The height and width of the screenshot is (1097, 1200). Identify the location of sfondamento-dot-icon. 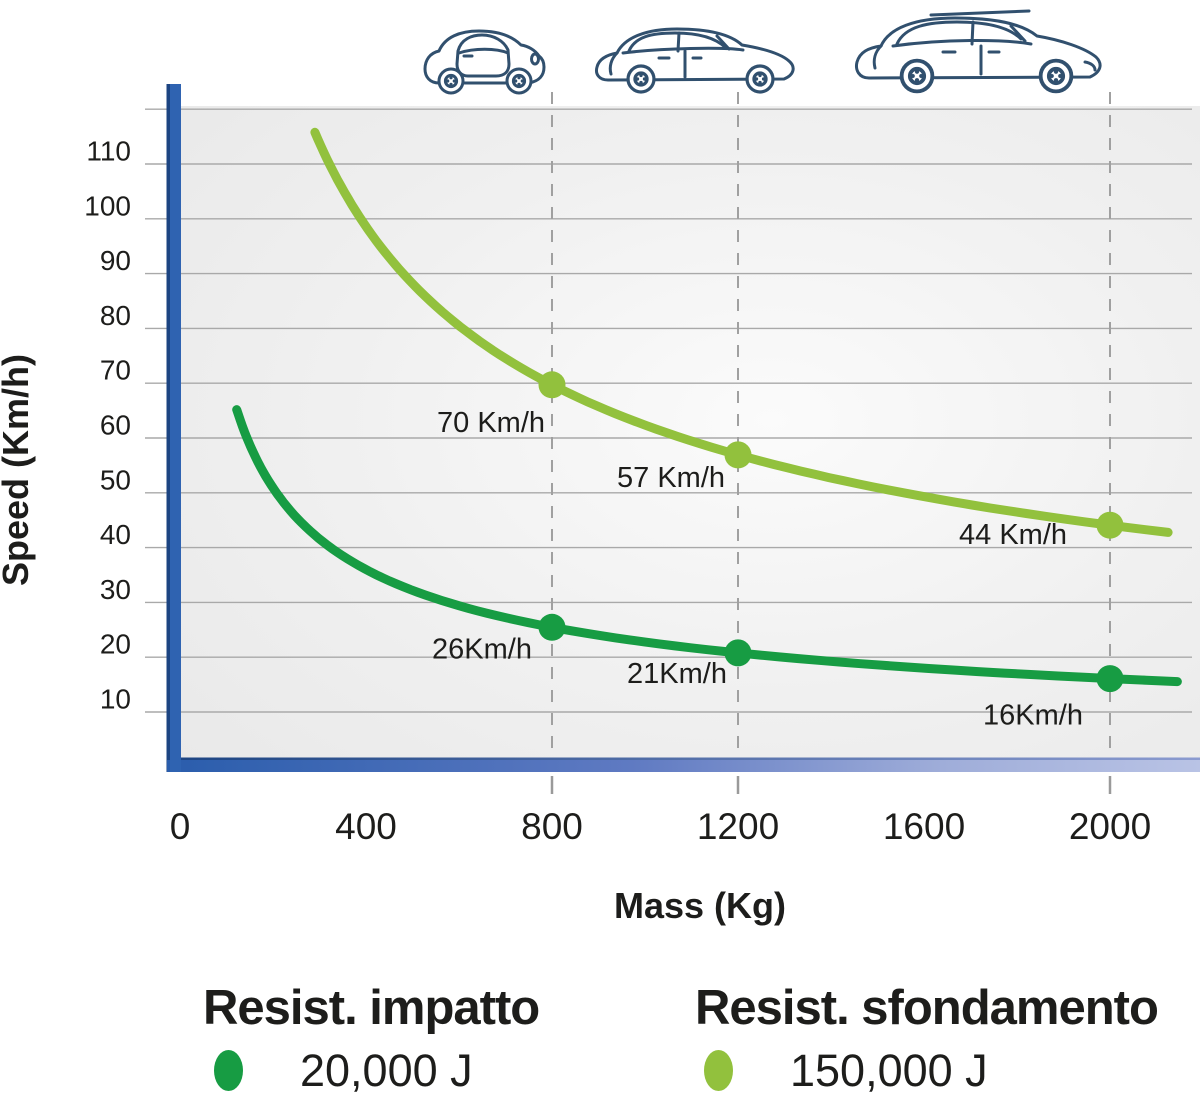
(718, 1070).